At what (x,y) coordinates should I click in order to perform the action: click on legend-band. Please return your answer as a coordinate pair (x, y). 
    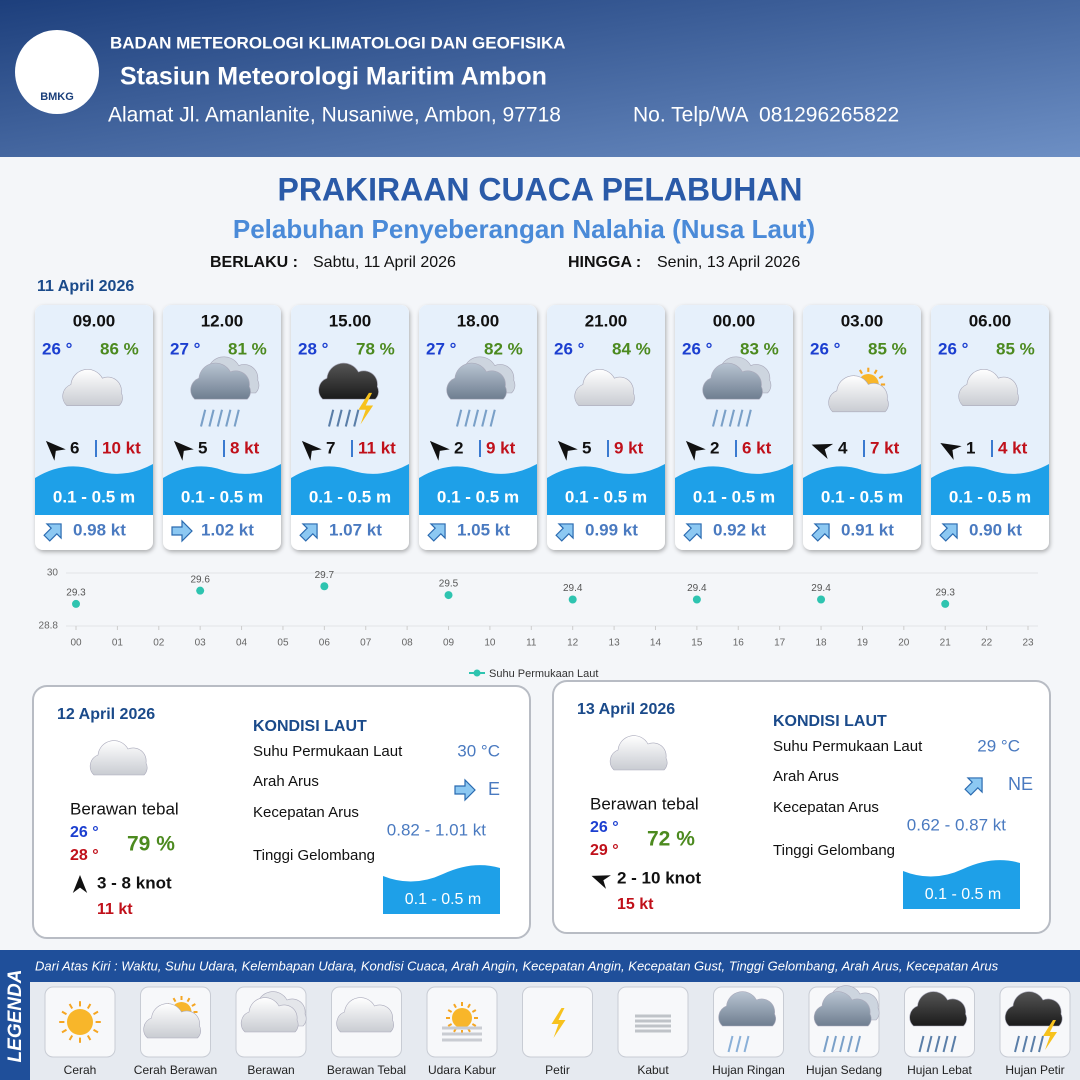
    Looking at the image, I should click on (540, 966).